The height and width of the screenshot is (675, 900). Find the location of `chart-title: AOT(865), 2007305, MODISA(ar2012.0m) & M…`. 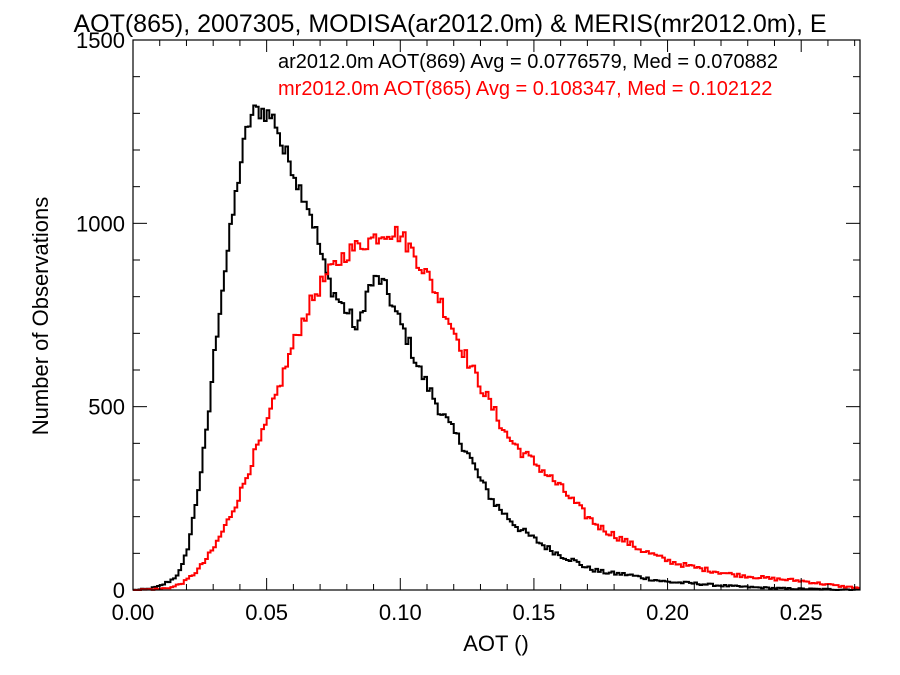

chart-title: AOT(865), 2007305, MODISA(ar2012.0m) & M… is located at coordinates (449, 24).